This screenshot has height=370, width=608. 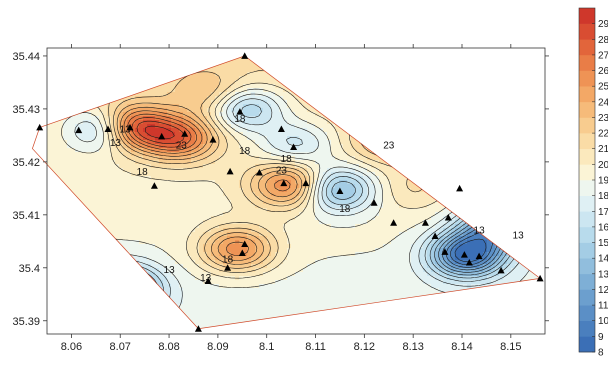 I want to click on y-tick-label: 35.44, so click(x=26, y=57).